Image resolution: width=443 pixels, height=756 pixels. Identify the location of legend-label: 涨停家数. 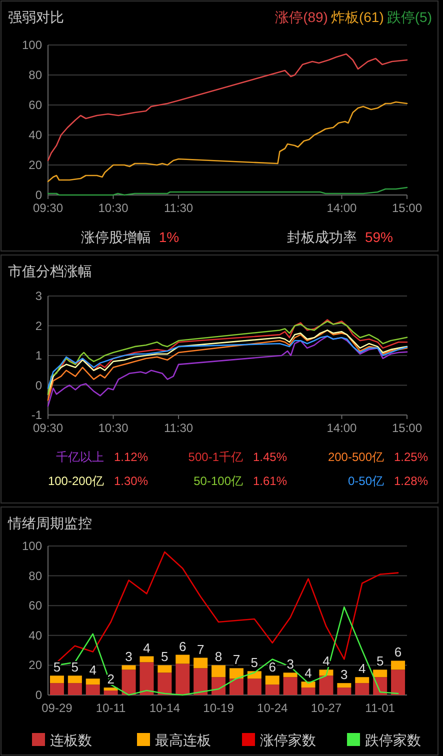
(288, 740).